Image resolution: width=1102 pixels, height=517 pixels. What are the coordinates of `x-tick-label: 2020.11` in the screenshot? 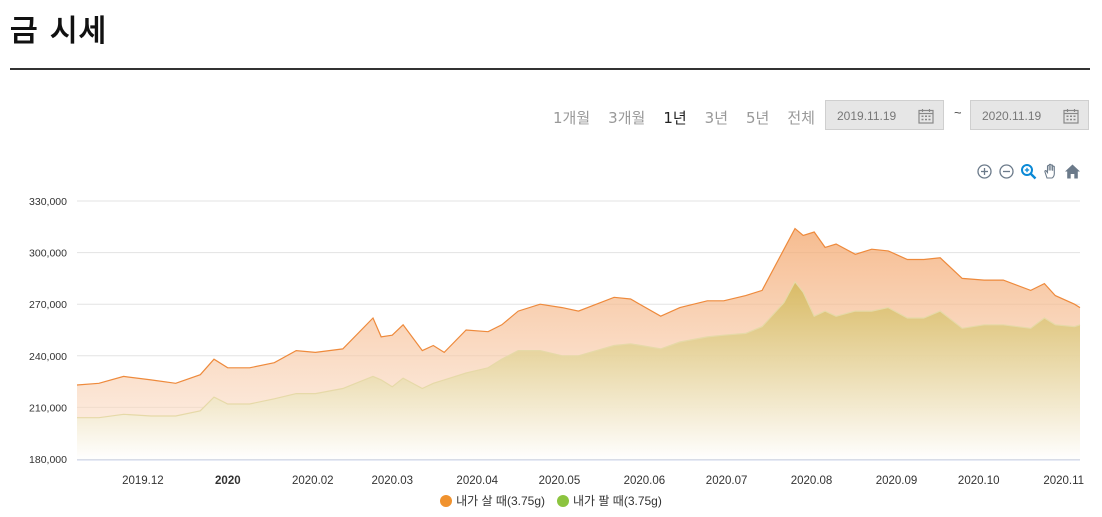 It's located at (1063, 481).